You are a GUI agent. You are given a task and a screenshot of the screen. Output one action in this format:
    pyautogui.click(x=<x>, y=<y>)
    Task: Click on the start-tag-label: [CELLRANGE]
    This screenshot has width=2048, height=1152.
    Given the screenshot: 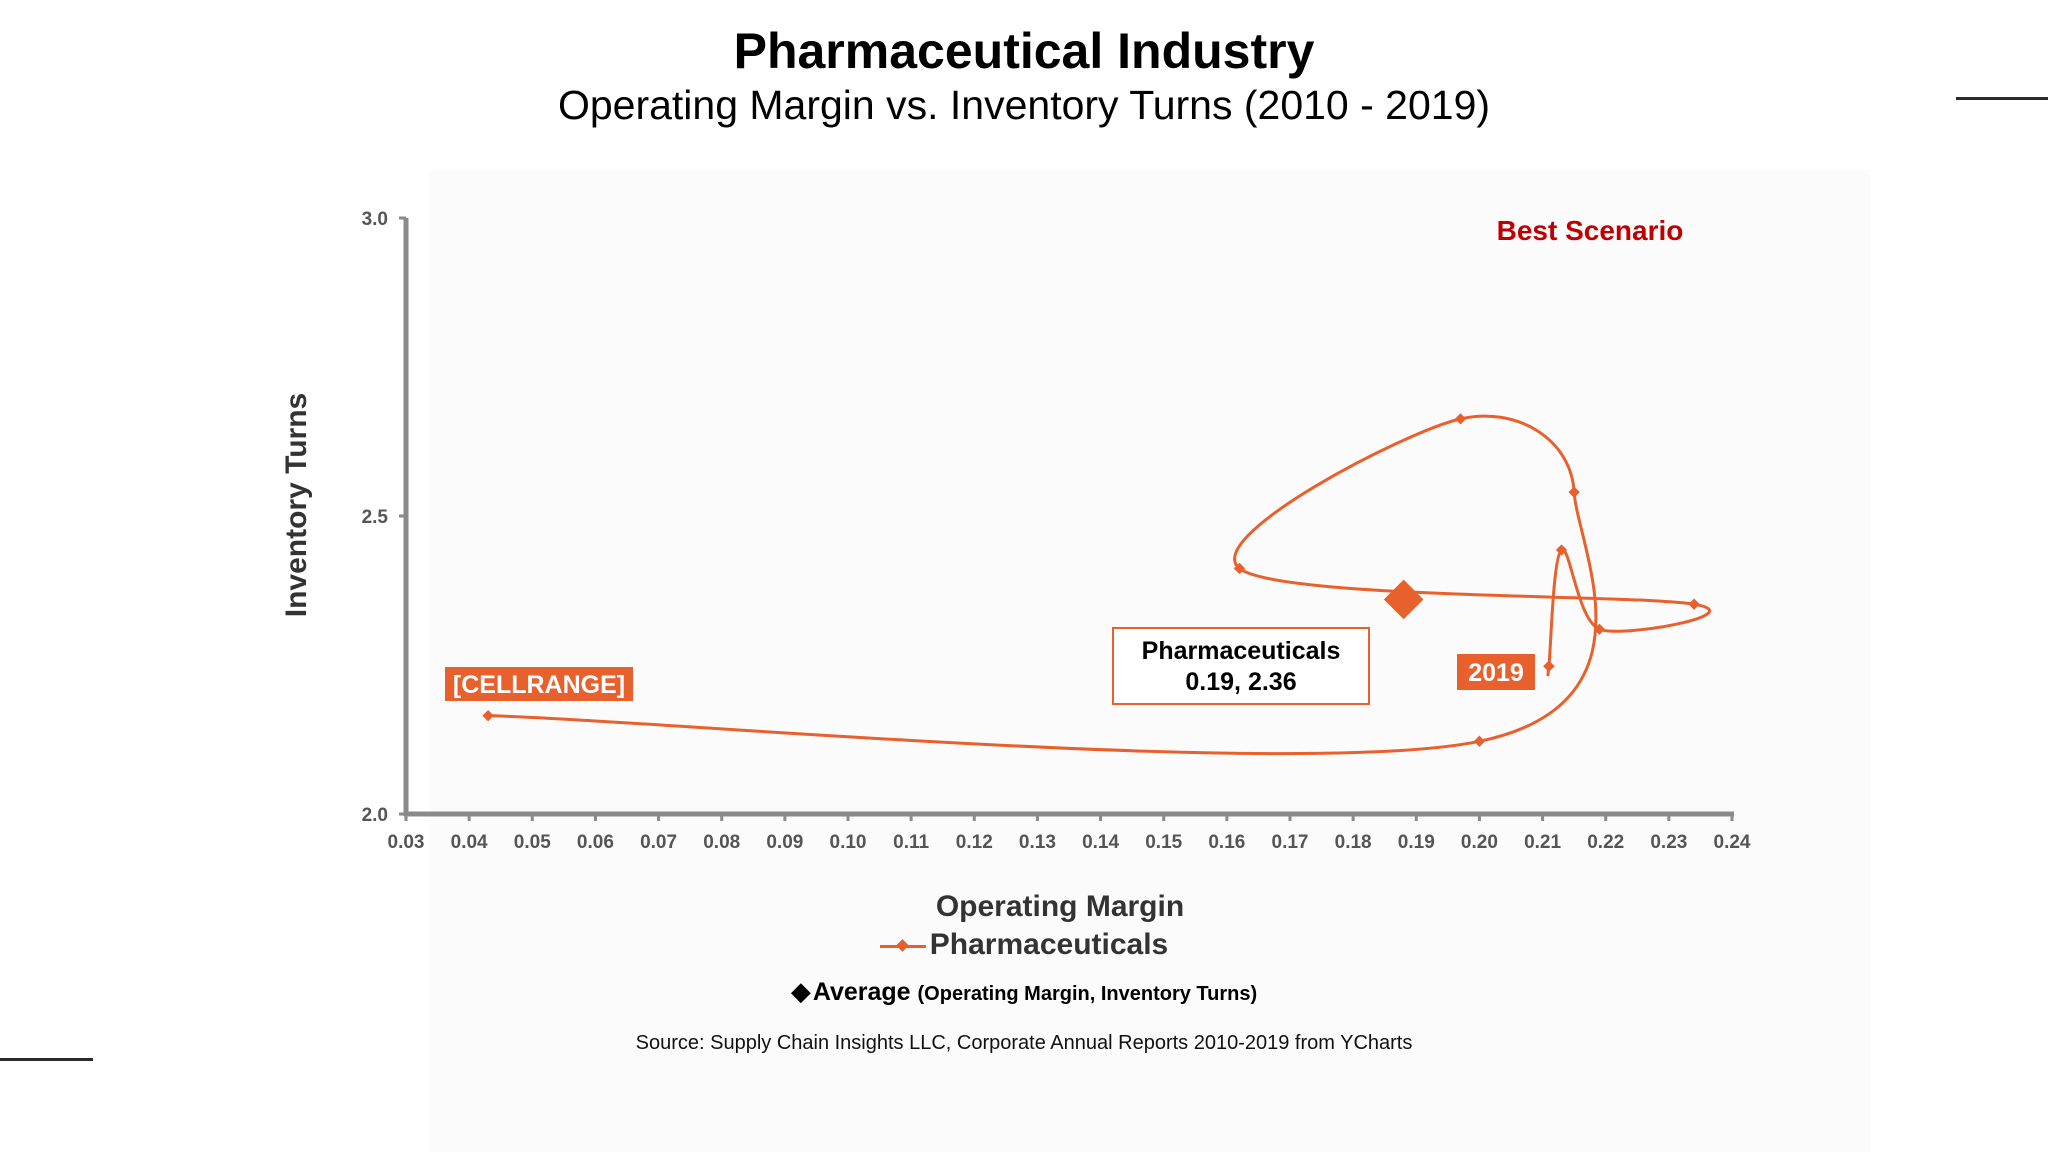 What is the action you would take?
    pyautogui.click(x=539, y=685)
    